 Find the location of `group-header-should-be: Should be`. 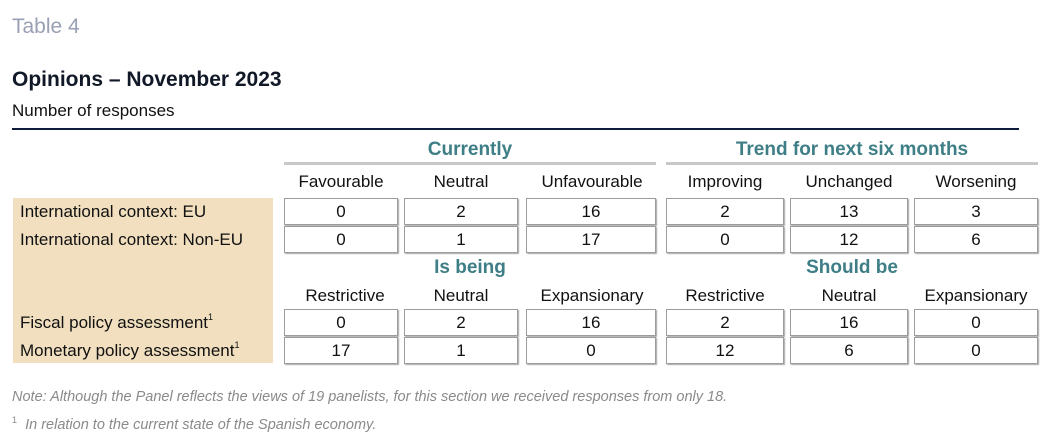

group-header-should-be: Should be is located at coordinates (852, 267).